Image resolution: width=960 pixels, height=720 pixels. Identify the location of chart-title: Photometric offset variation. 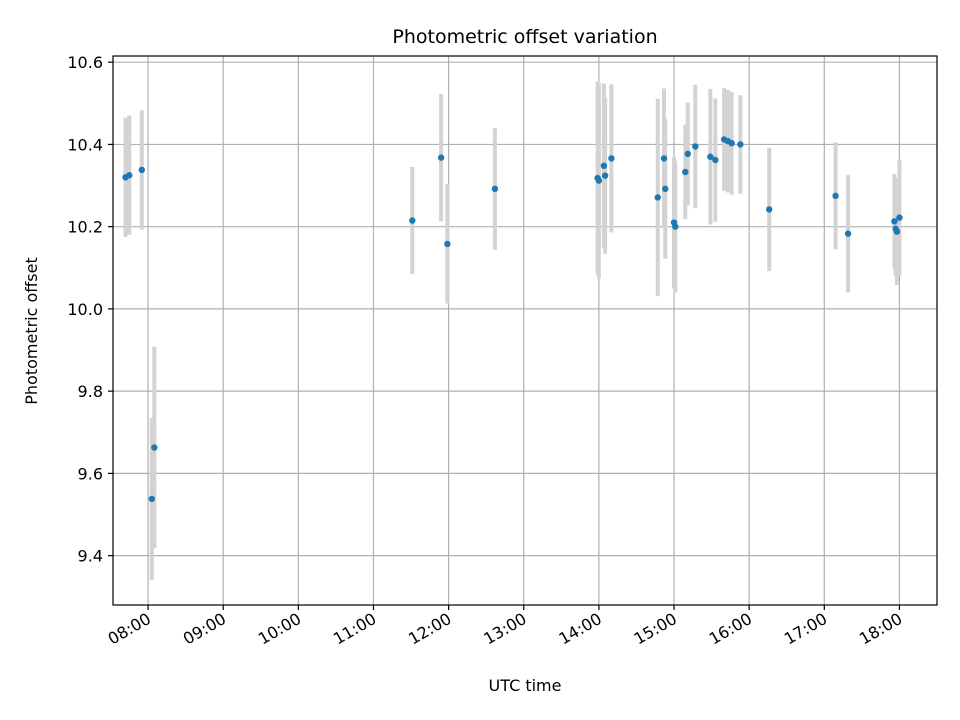
(524, 37).